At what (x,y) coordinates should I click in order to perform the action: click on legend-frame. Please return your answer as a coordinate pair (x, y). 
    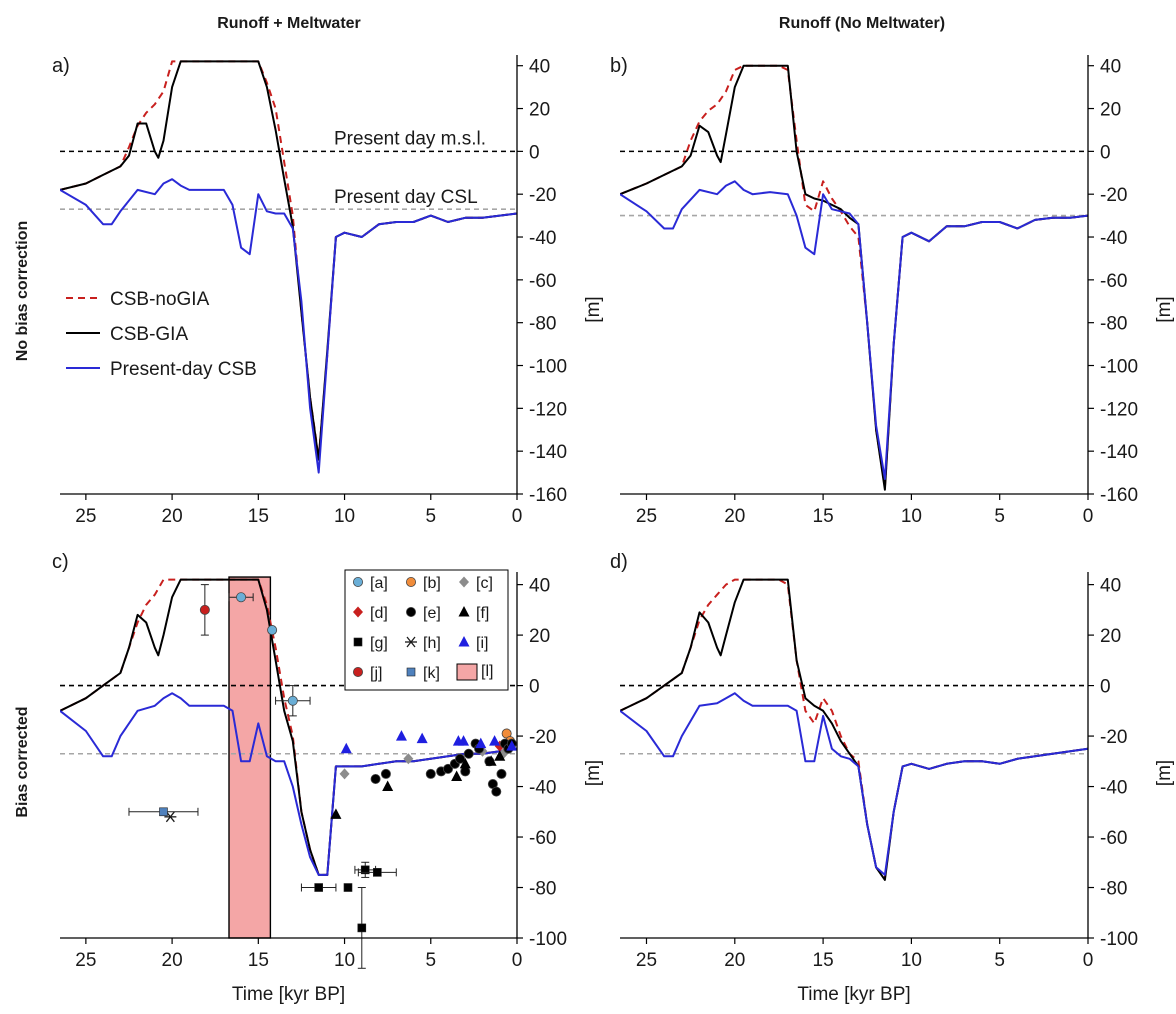
    Looking at the image, I should click on (426, 630).